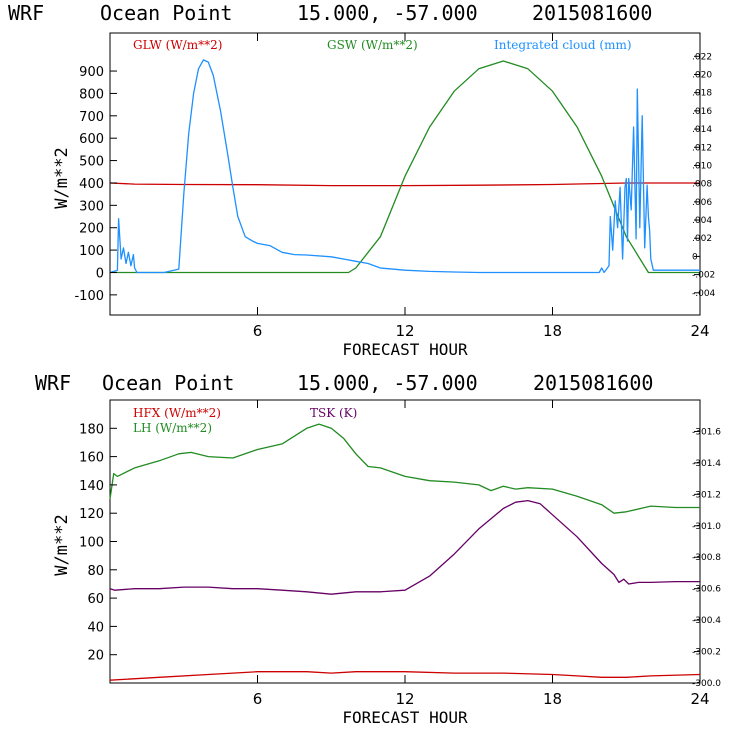 The height and width of the screenshot is (740, 740). I want to click on y2-tick-label: .012, so click(702, 148).